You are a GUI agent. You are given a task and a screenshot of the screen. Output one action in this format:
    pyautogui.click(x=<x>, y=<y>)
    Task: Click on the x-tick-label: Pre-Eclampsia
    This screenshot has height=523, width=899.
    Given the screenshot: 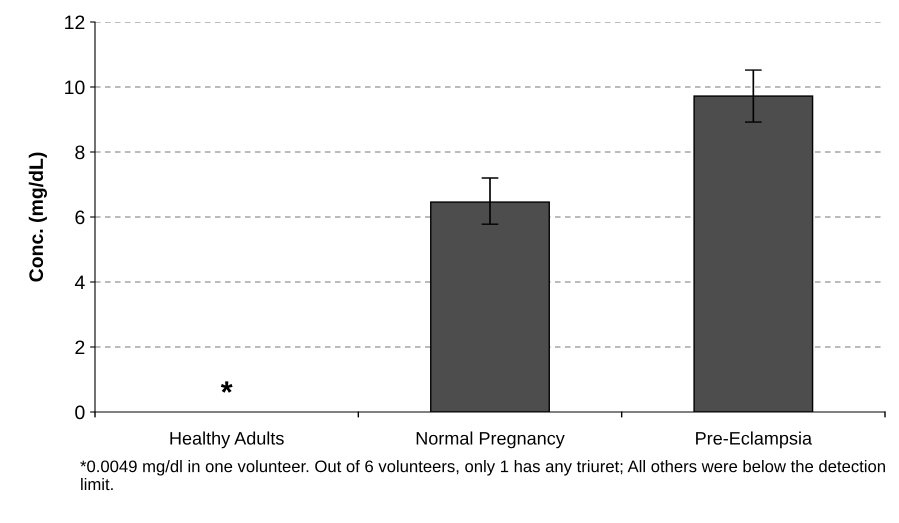 What is the action you would take?
    pyautogui.click(x=754, y=439)
    